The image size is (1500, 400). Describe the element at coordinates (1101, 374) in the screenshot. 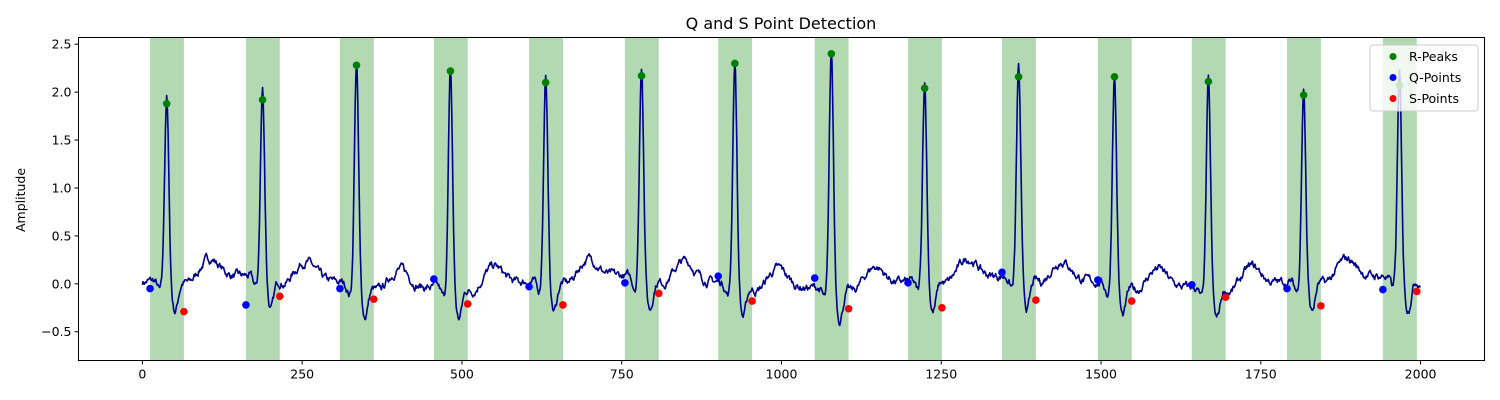

I see `x-tick-label-1500: 1500` at that location.